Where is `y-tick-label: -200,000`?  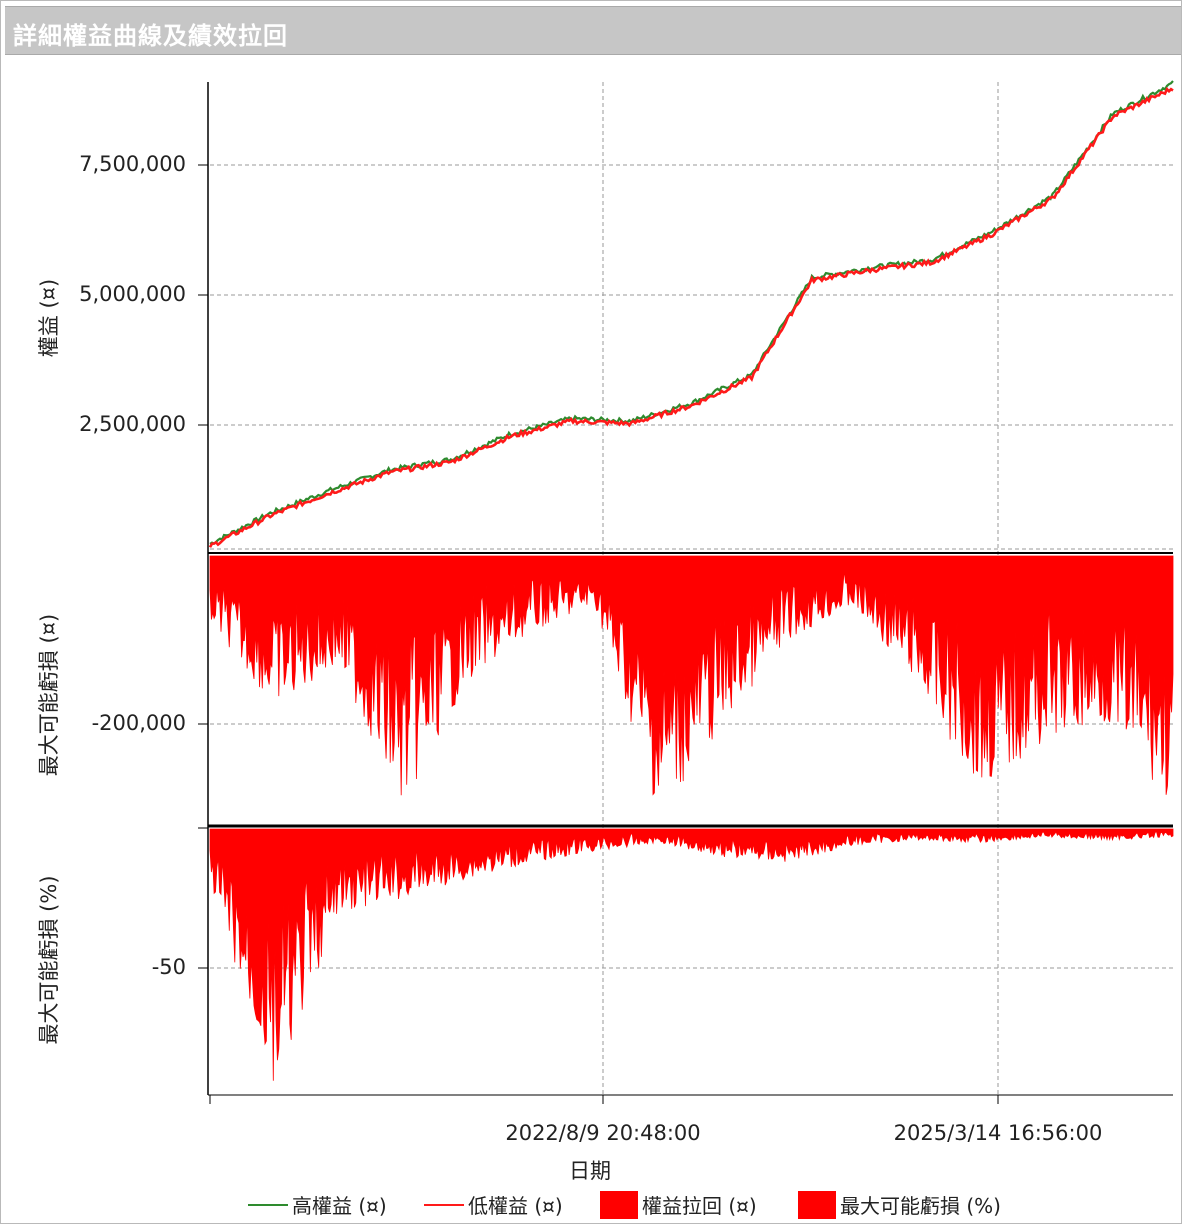
y-tick-label: -200,000 is located at coordinates (139, 723).